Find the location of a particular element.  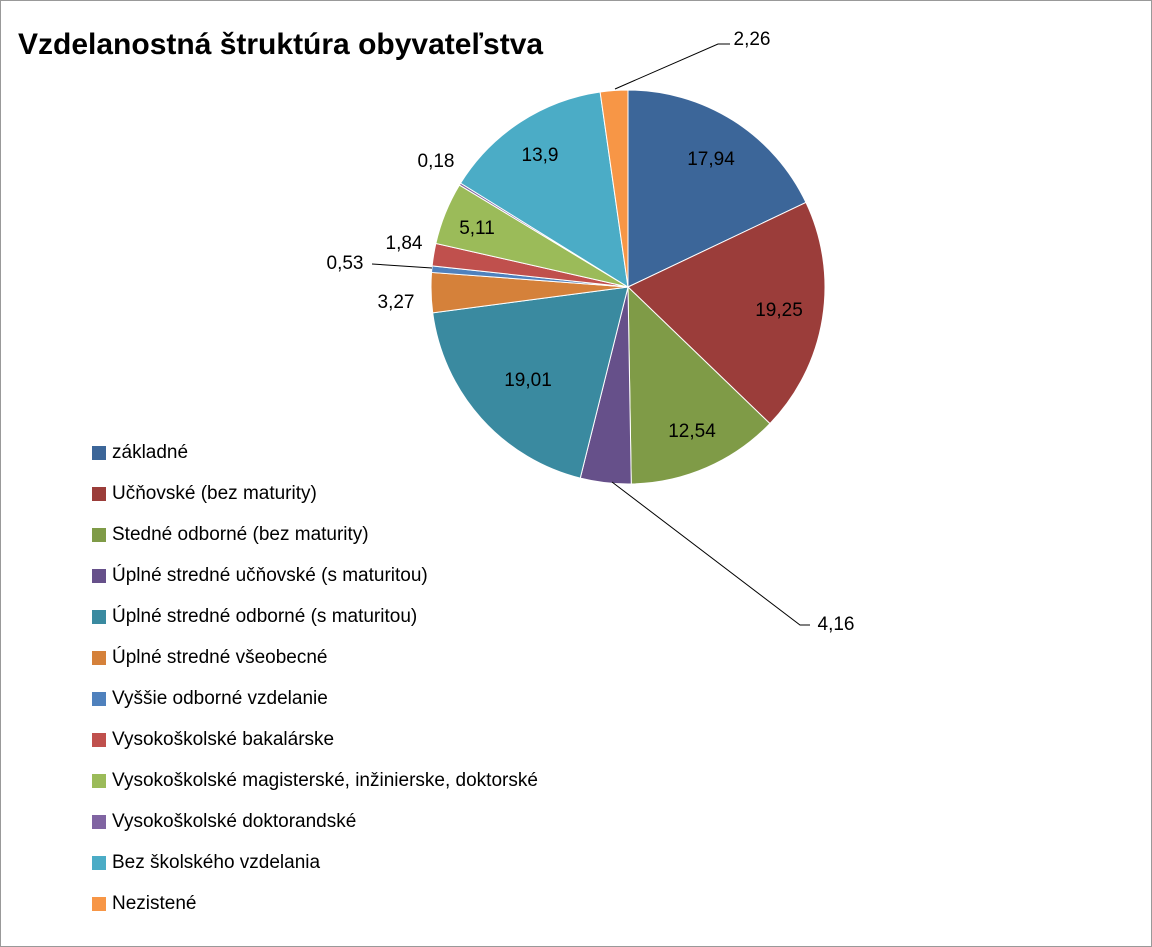

legend-label: základné is located at coordinates (150, 452).